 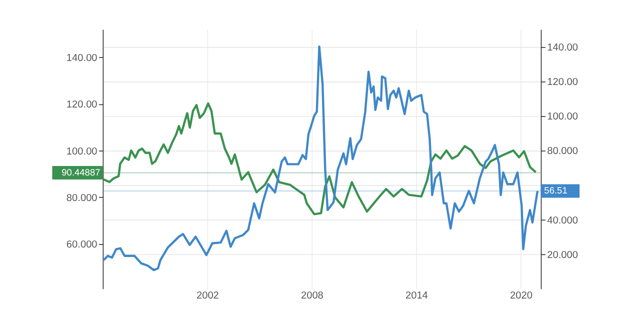 I want to click on x-tick-label: 2008, so click(x=312, y=296).